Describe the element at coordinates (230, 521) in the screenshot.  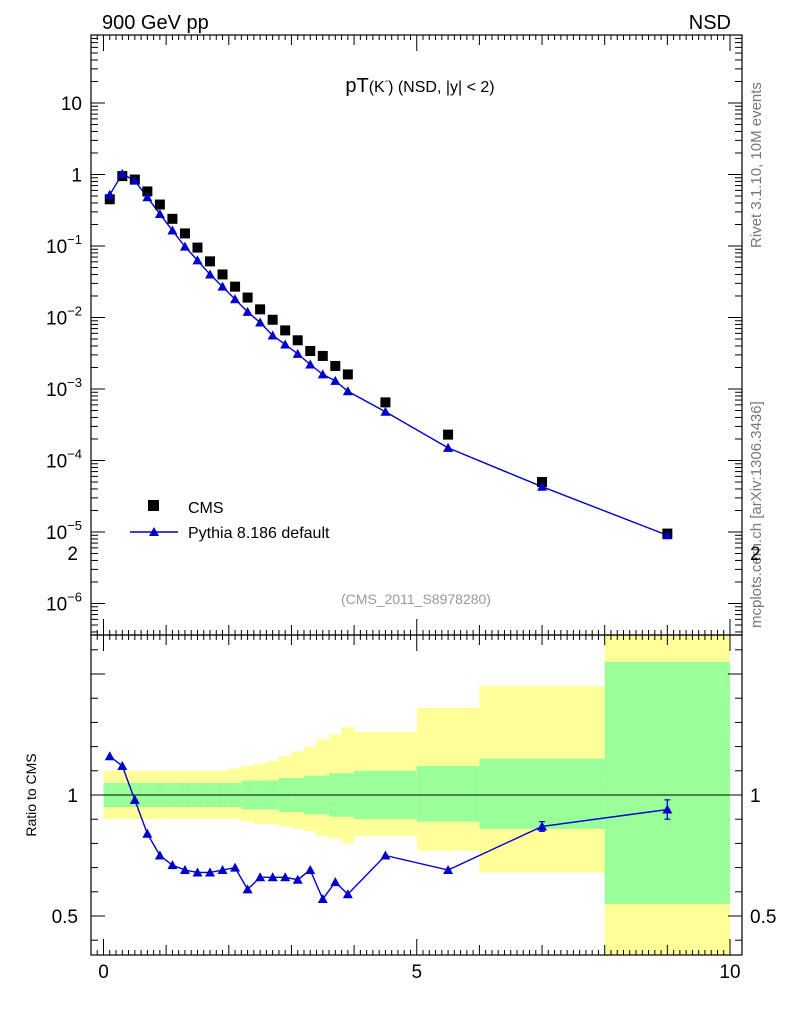
I see `legend: CMS Pythia 8.186 default` at that location.